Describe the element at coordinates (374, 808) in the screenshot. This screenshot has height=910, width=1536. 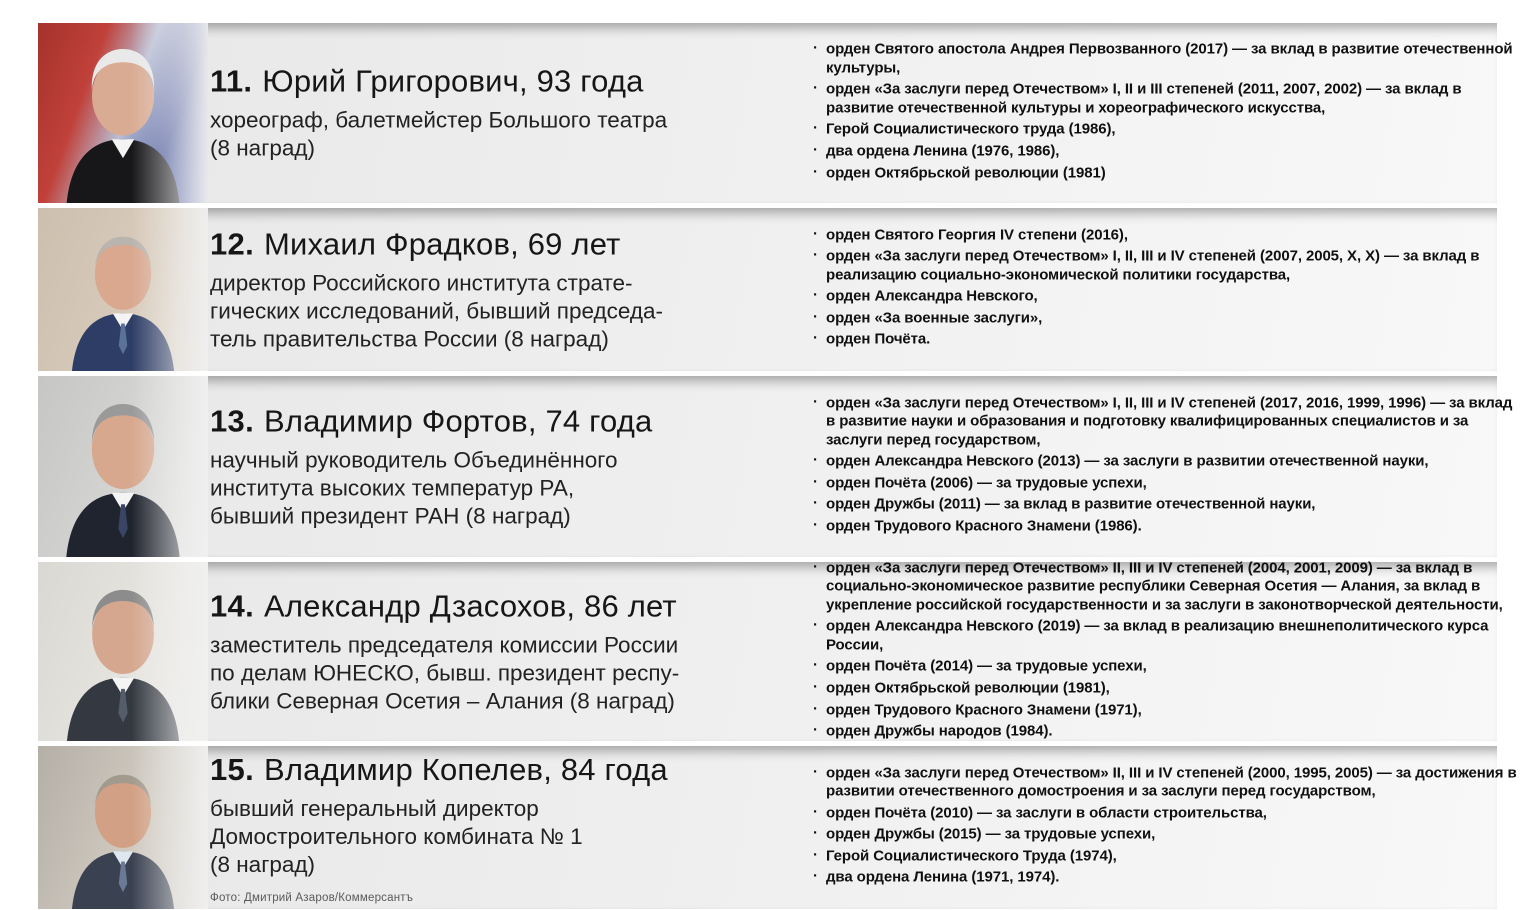
I see `entry-description-line: бывший генеральный директор` at that location.